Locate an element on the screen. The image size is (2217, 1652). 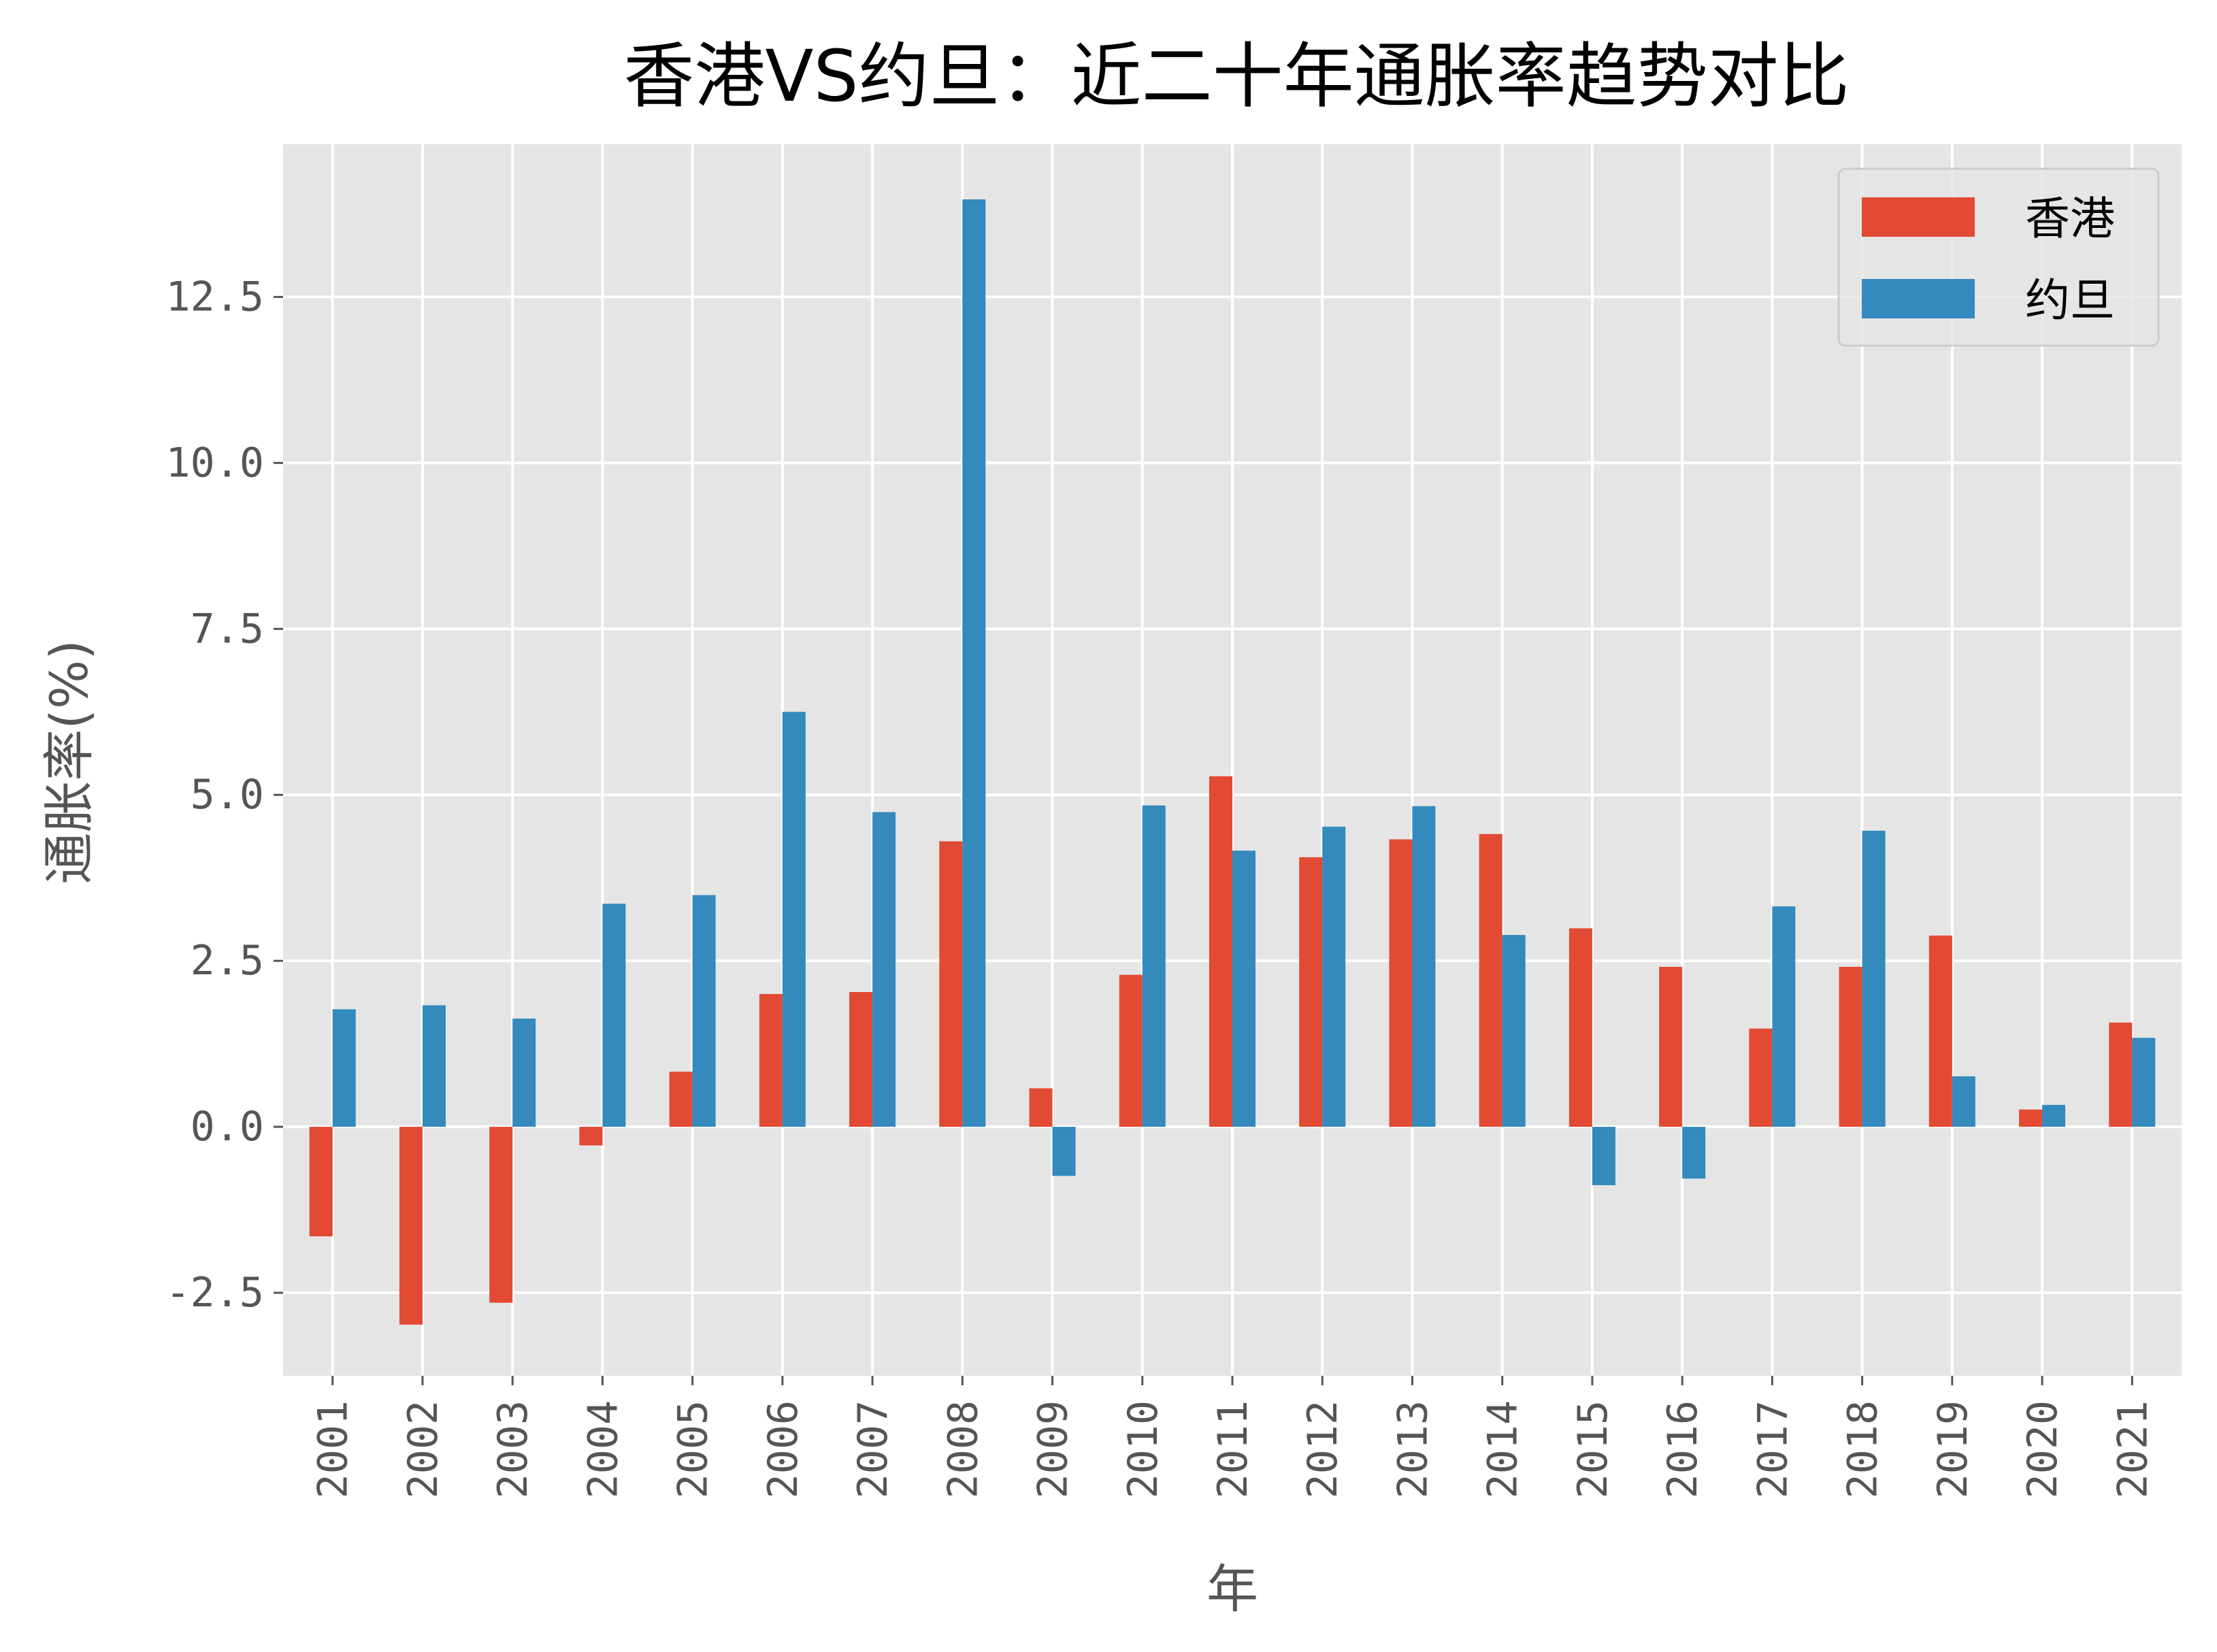
x-tick-label: 2016 is located at coordinates (1683, 1449).